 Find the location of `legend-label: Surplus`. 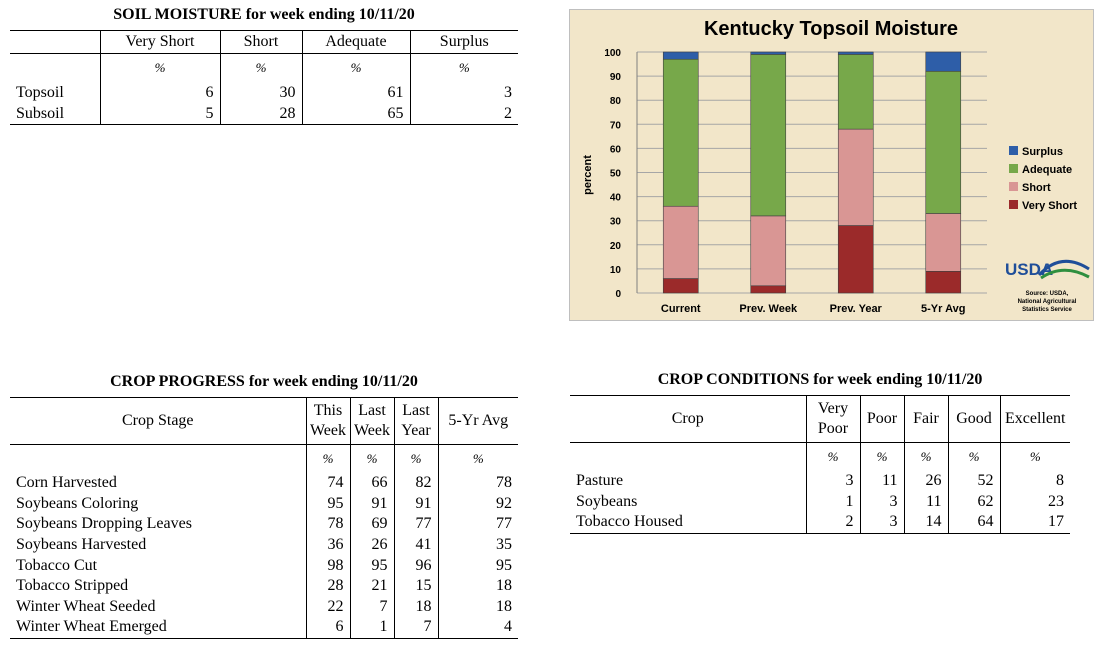

legend-label: Surplus is located at coordinates (1042, 152).